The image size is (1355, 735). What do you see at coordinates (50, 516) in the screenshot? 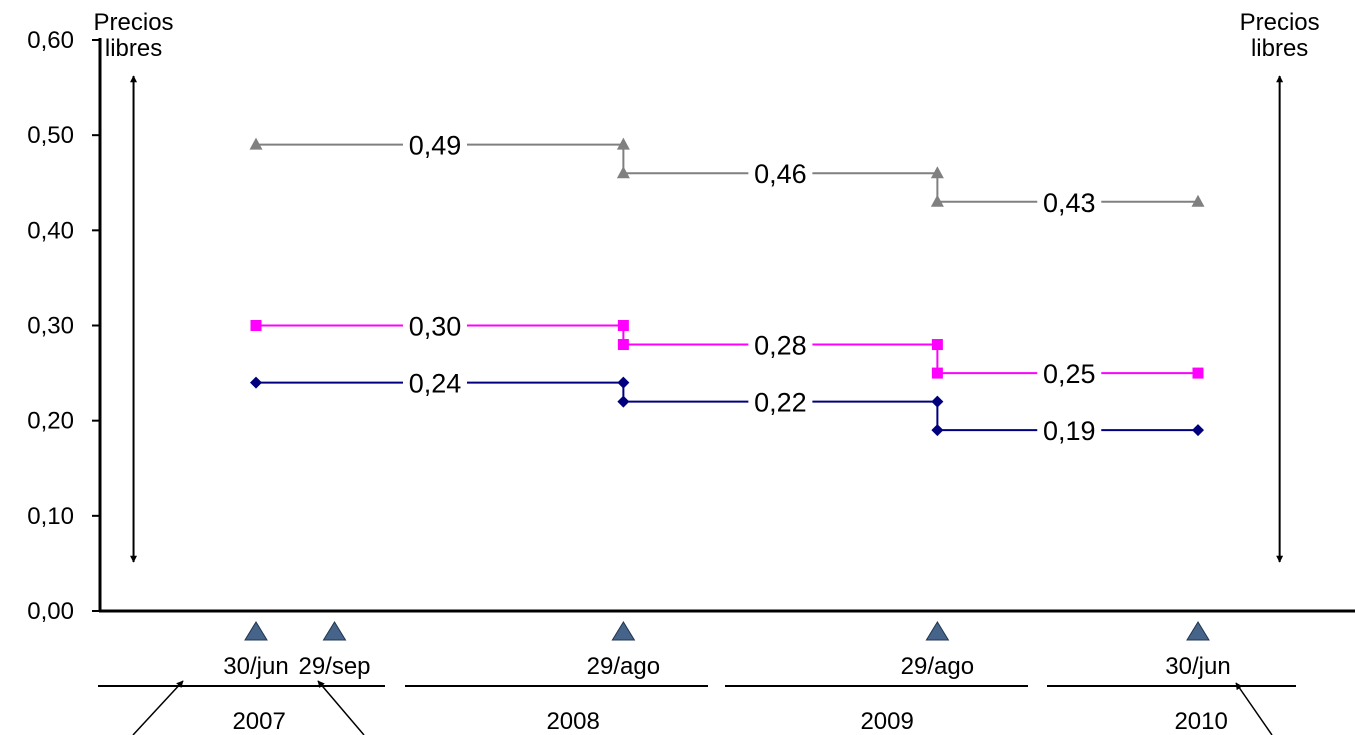
I see `y-tick-label: 0,10` at bounding box center [50, 516].